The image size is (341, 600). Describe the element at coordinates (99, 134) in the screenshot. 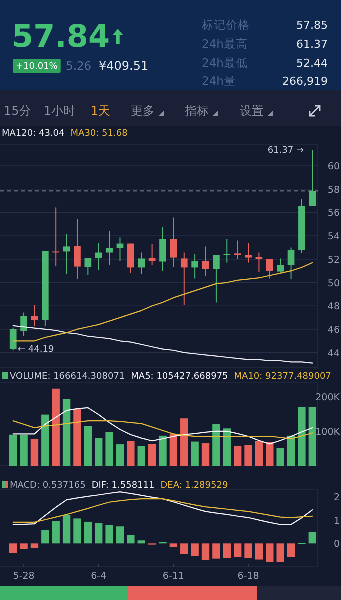

I see `text: MA30: 51.68` at that location.